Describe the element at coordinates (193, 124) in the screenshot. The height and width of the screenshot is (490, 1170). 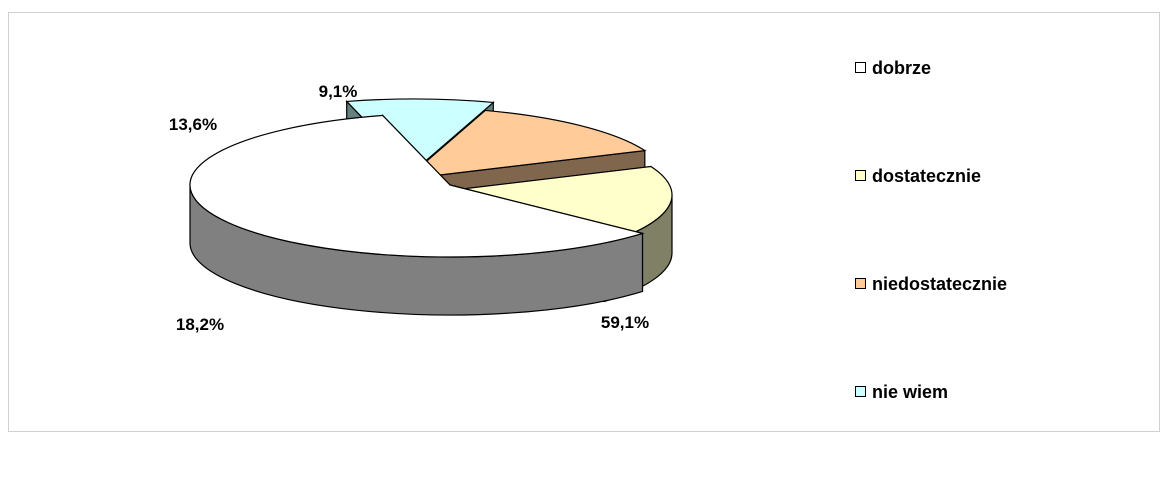
I see `data-label-niedostatecznie: 13,6%` at that location.